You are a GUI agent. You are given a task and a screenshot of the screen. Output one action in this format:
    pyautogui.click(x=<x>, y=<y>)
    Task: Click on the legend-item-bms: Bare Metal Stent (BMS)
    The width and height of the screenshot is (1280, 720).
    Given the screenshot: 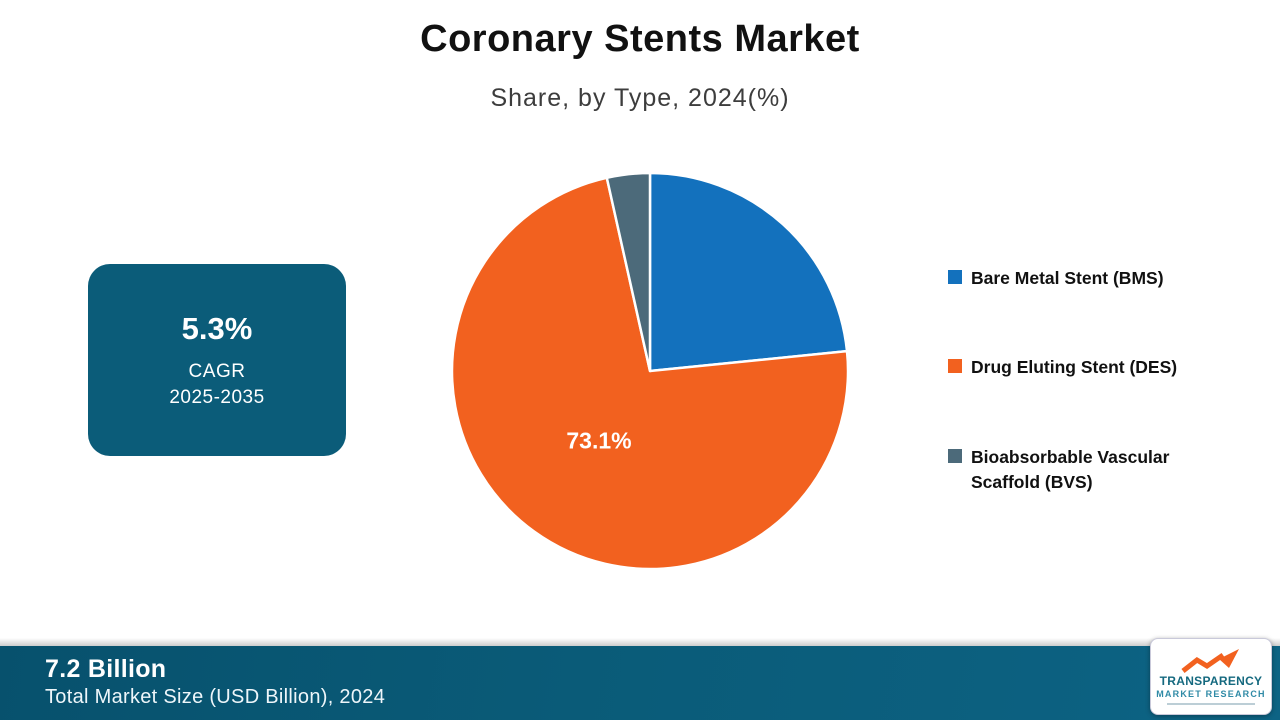 What is the action you would take?
    pyautogui.click(x=1093, y=278)
    